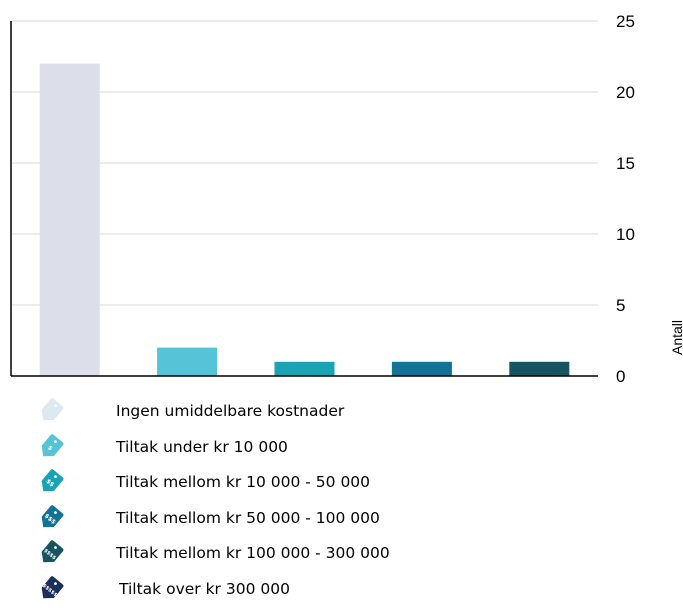  I want to click on price-tag-icon: $$, so click(52, 480).